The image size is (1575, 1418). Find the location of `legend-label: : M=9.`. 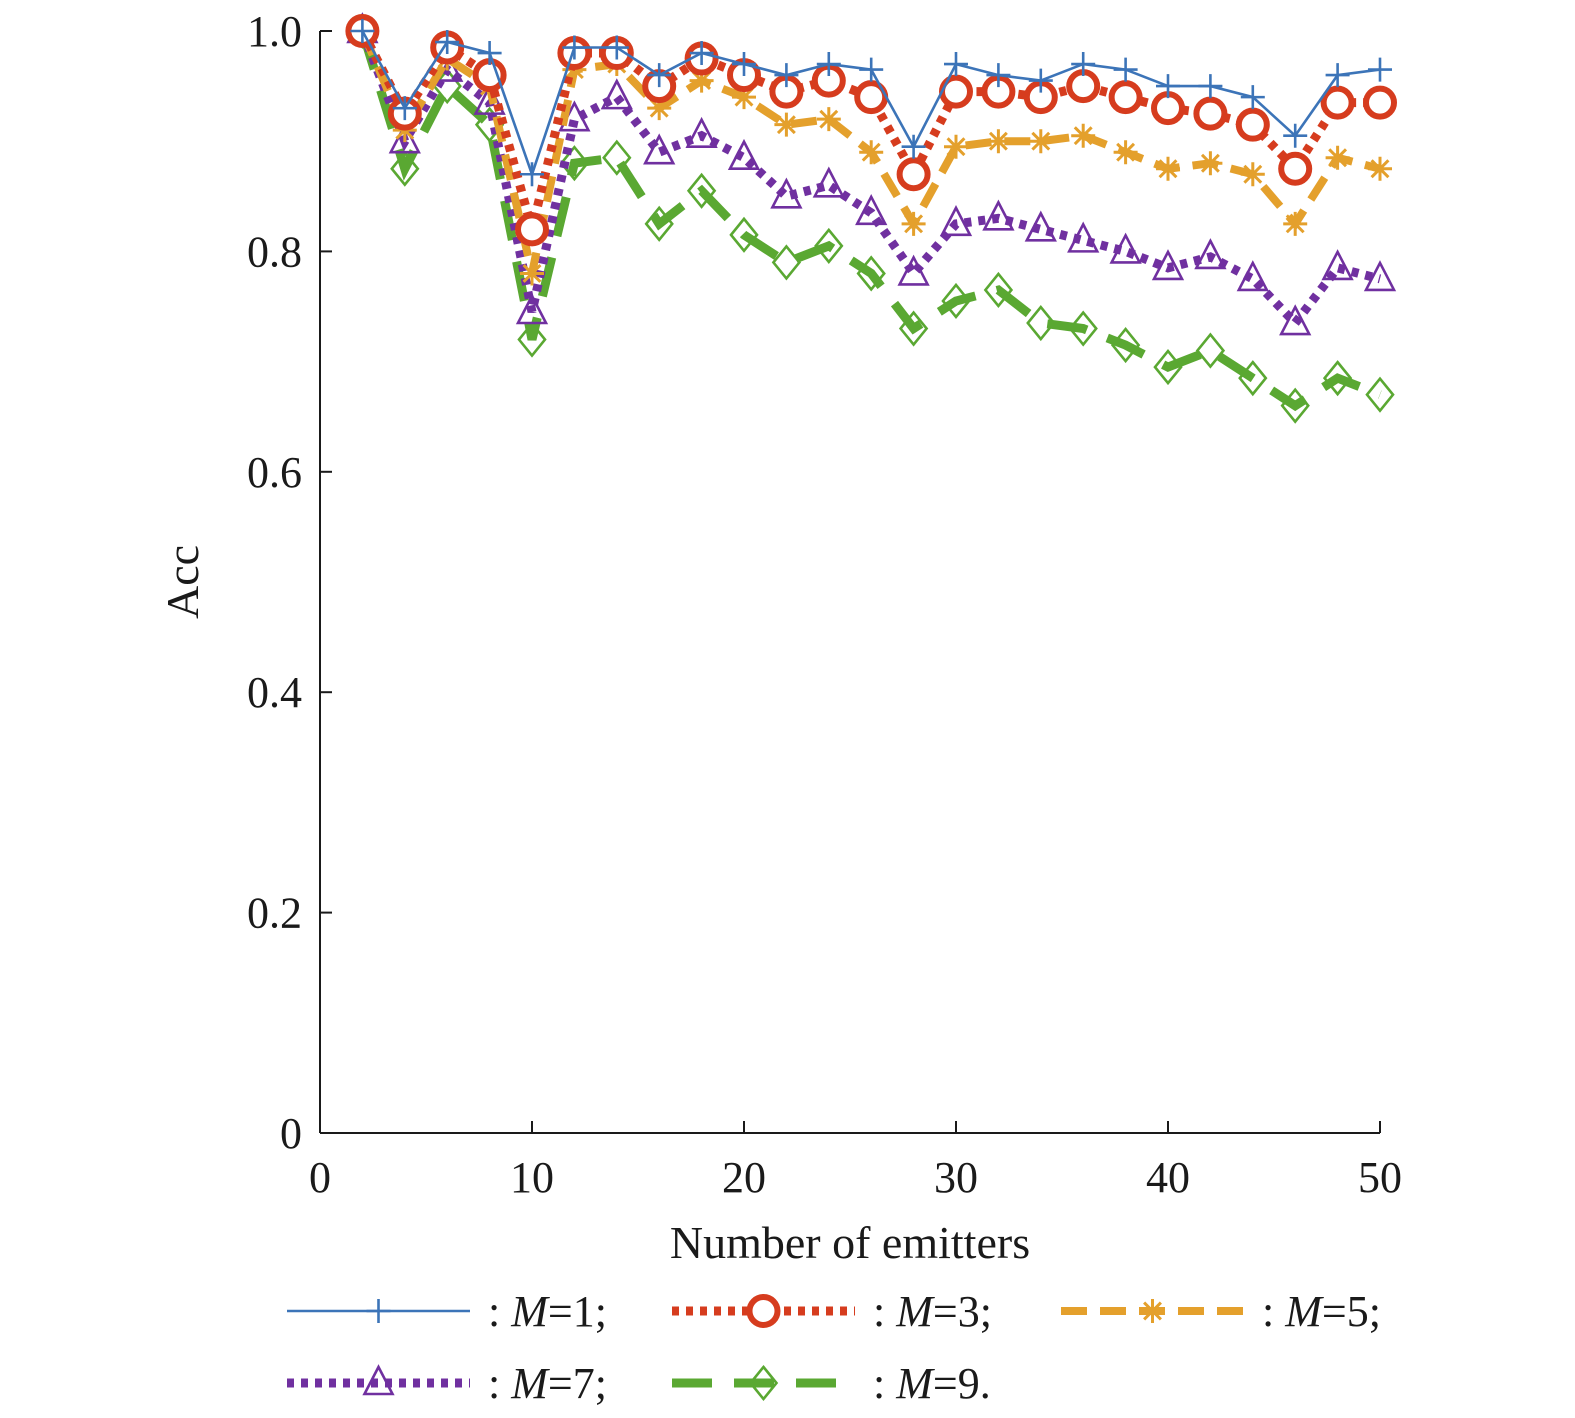

legend-label: : M=9. is located at coordinates (932, 1383).